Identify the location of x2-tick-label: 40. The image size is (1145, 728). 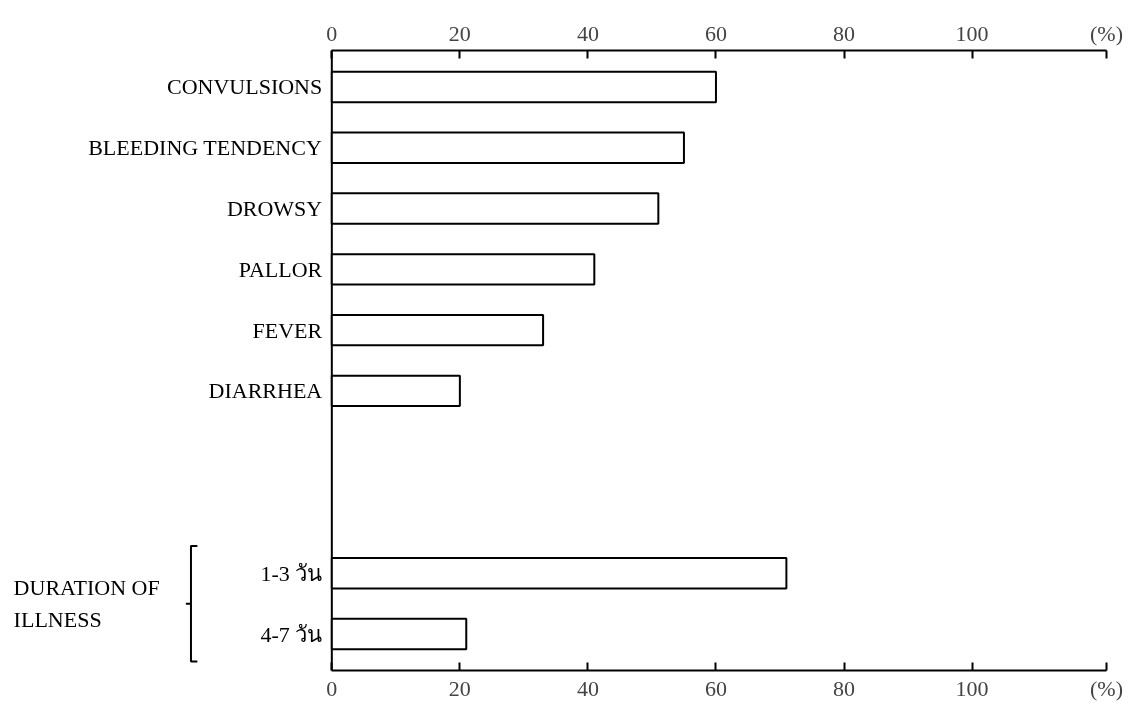
(587, 688).